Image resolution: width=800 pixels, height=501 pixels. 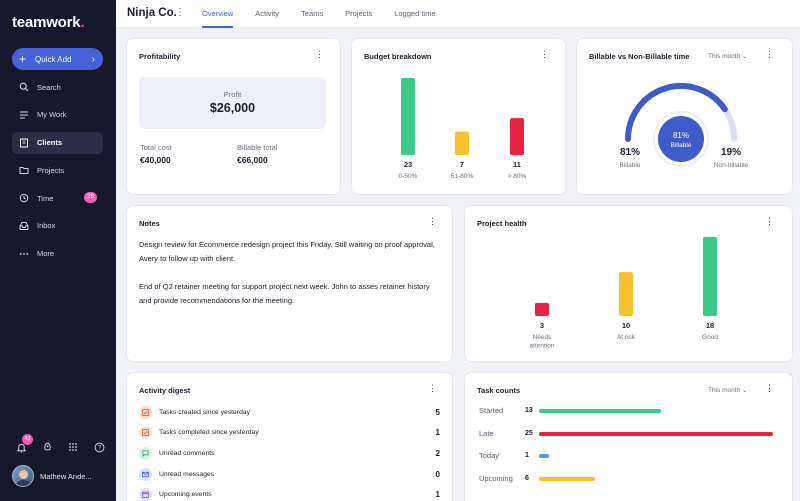 What do you see at coordinates (543, 337) in the screenshot?
I see `bar-category-label: Needs` at bounding box center [543, 337].